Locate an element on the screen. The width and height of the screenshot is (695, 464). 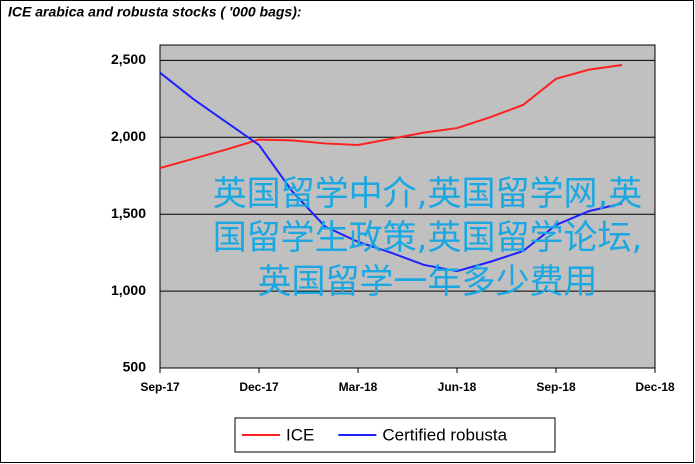
x-tick-label: Jun-18 is located at coordinates (457, 387).